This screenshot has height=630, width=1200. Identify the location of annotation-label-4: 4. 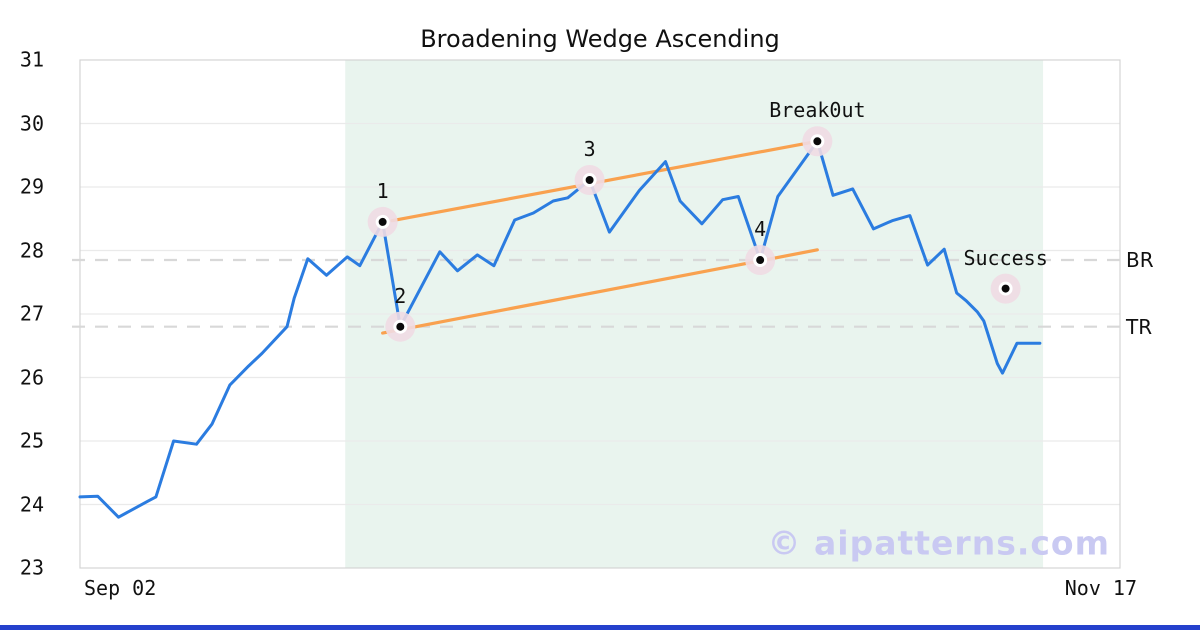
(760, 229).